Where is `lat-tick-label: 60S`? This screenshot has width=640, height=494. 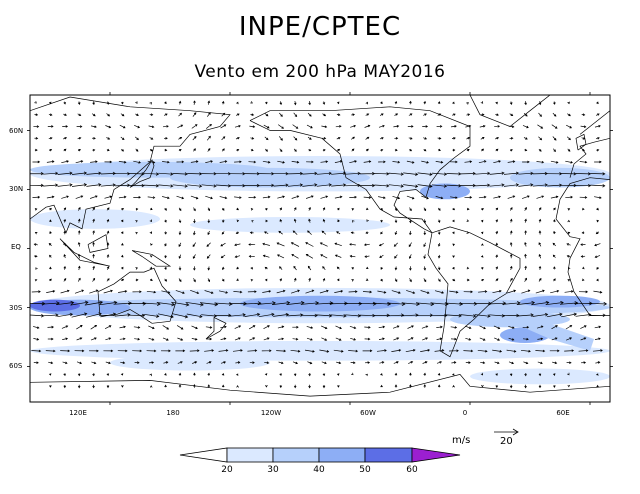
lat-tick-label: 60S is located at coordinates (16, 366).